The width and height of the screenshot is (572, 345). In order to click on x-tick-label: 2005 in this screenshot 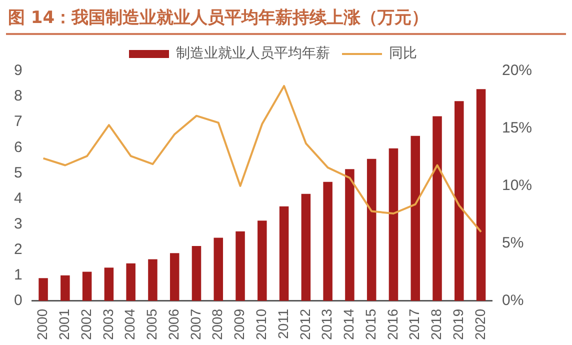, I will do `click(152, 324)`.